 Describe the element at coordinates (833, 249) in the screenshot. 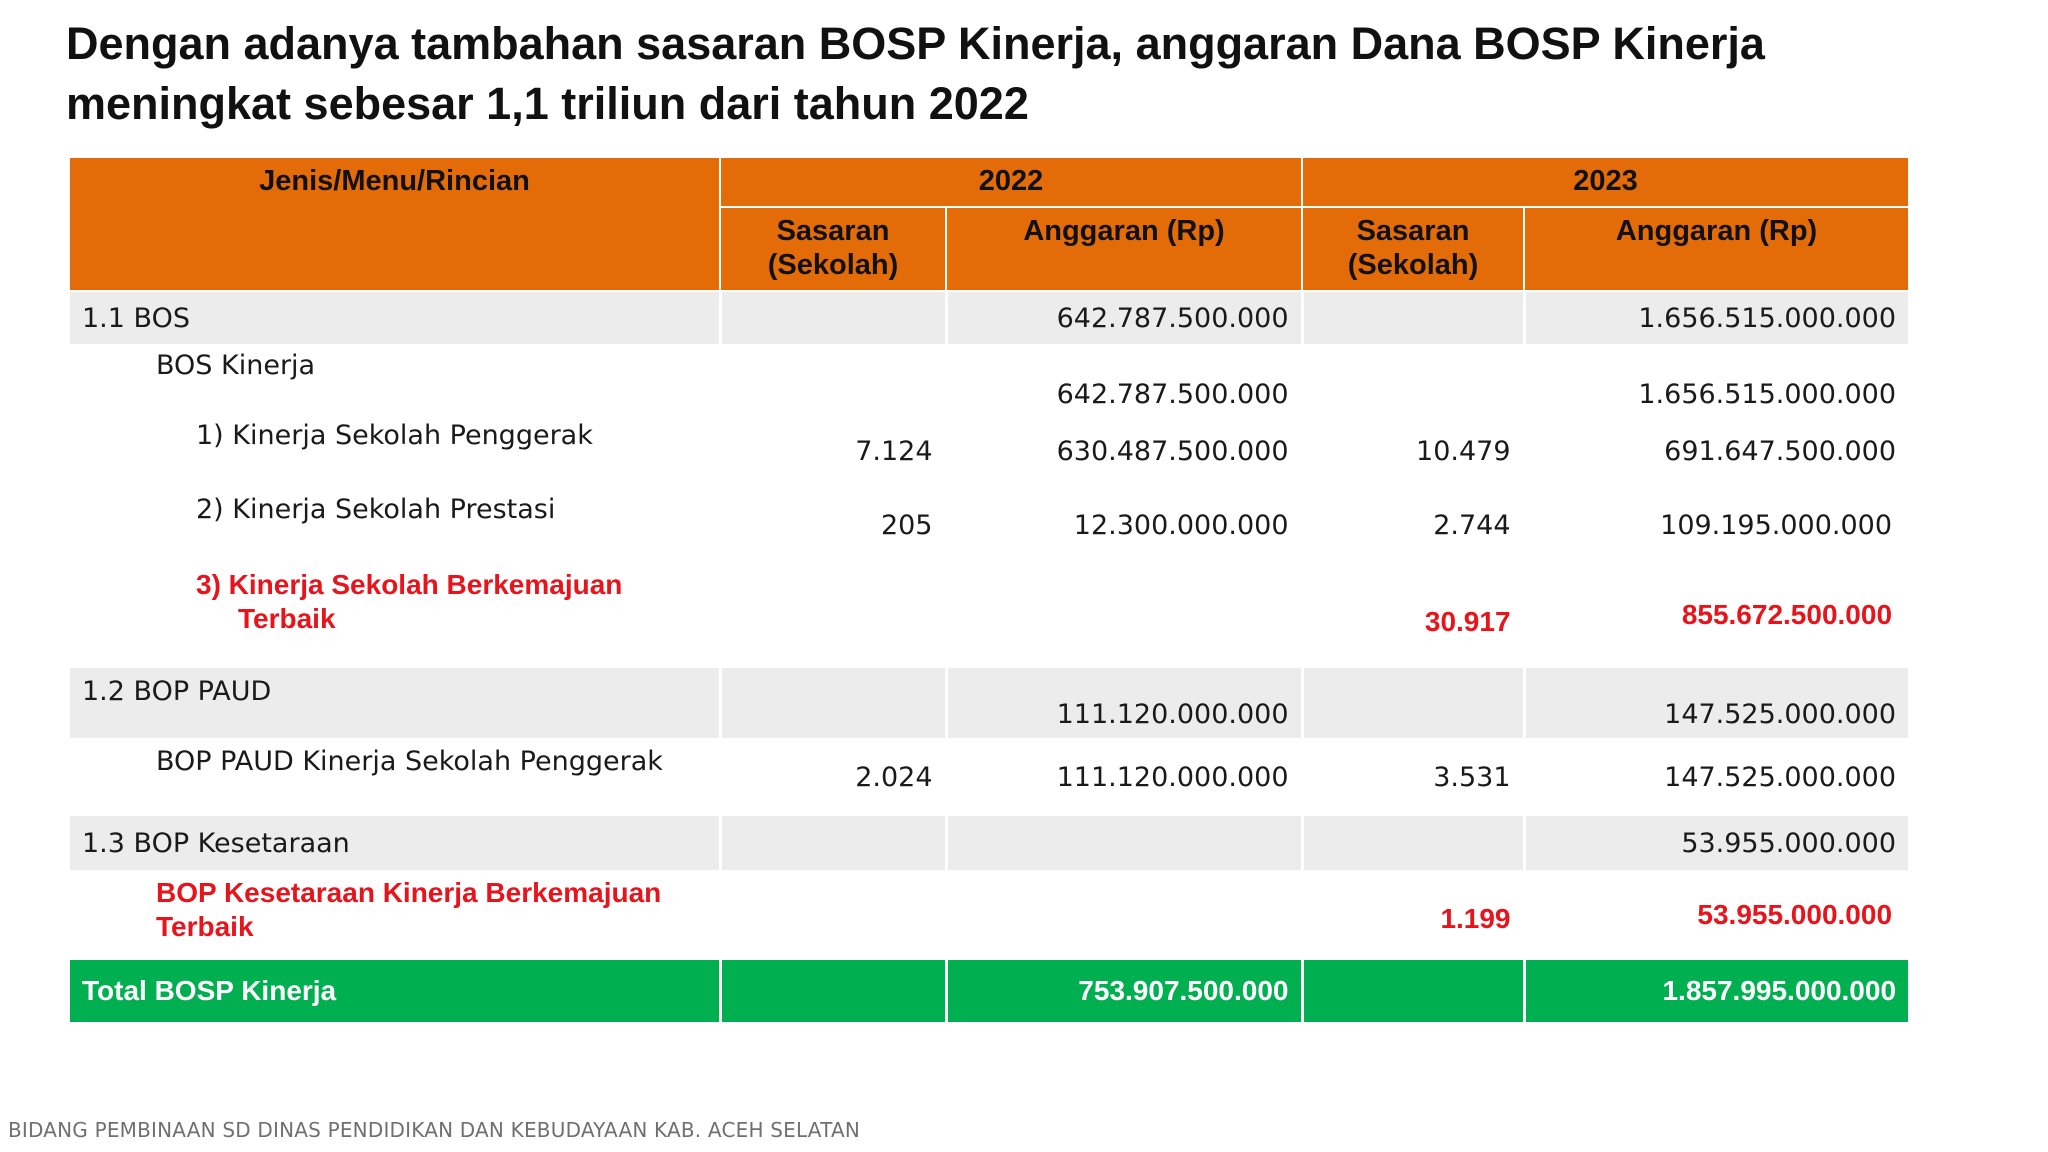

I see `header-sasaran-2022: Sasaran (Sekolah)` at that location.